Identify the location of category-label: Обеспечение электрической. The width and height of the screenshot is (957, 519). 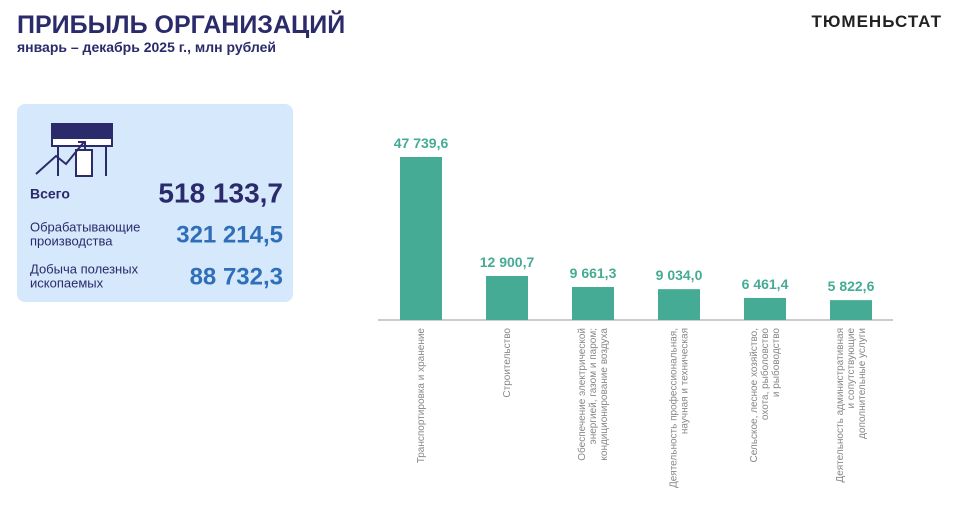
(582, 394).